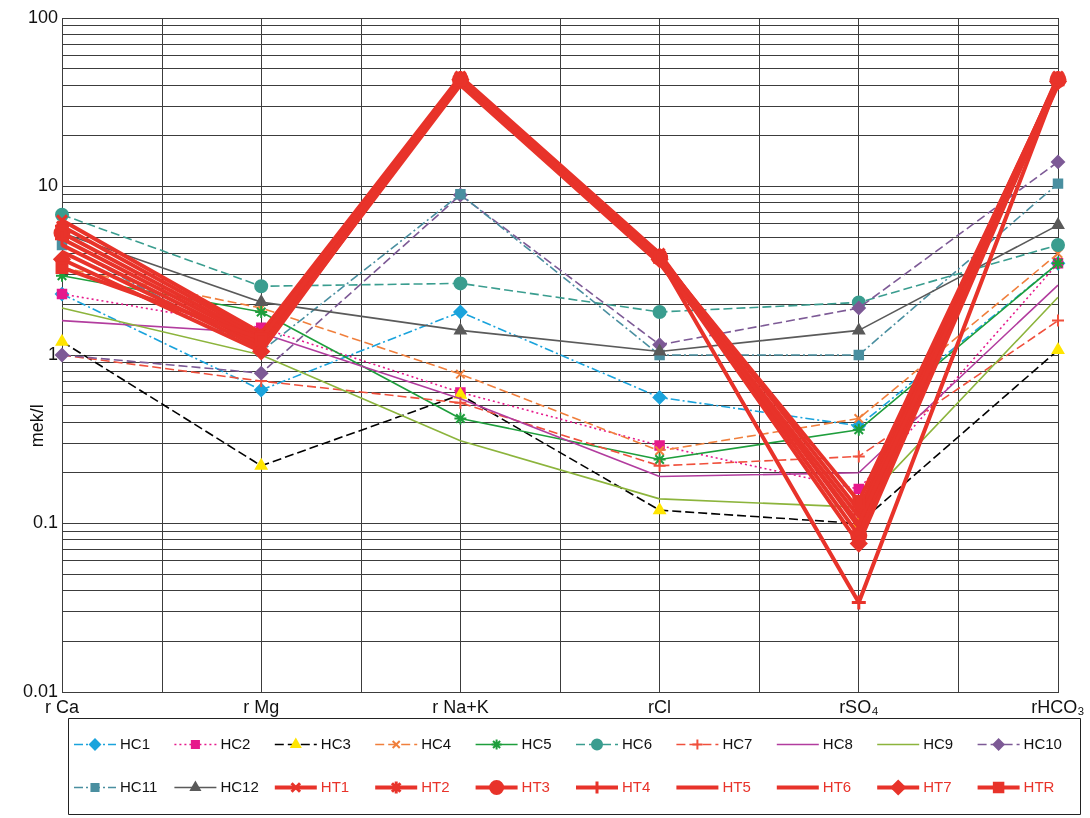 This screenshot has height=818, width=1090. What do you see at coordinates (660, 706) in the screenshot?
I see `x-tick-label: rCl` at bounding box center [660, 706].